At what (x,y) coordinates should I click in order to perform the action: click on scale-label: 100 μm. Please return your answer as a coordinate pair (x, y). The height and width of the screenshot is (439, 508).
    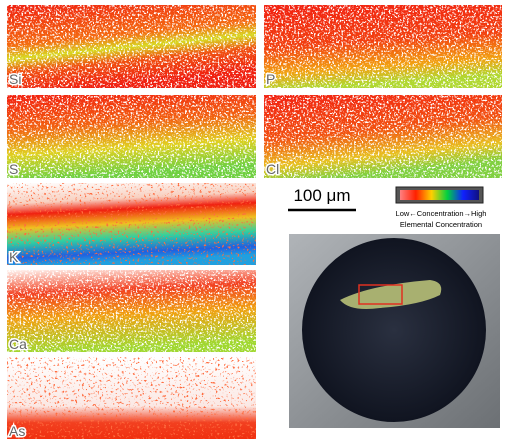
    Looking at the image, I should click on (321, 195).